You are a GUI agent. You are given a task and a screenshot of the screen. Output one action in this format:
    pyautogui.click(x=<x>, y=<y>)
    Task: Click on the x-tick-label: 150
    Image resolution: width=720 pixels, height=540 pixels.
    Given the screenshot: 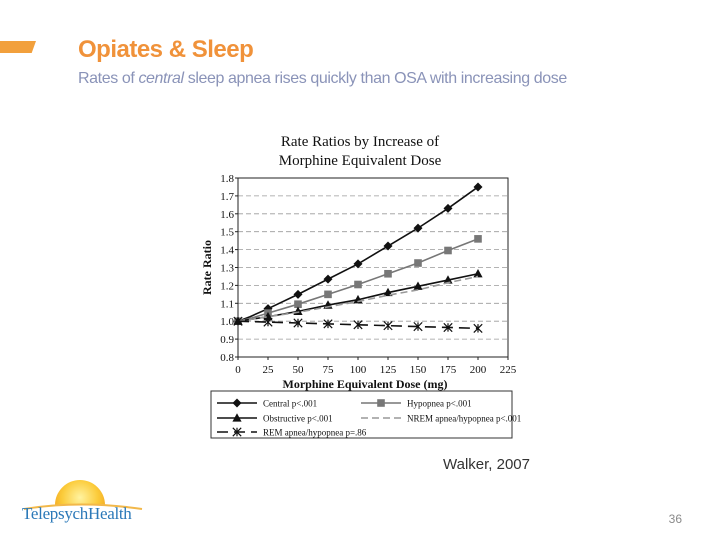 What is the action you would take?
    pyautogui.click(x=418, y=370)
    